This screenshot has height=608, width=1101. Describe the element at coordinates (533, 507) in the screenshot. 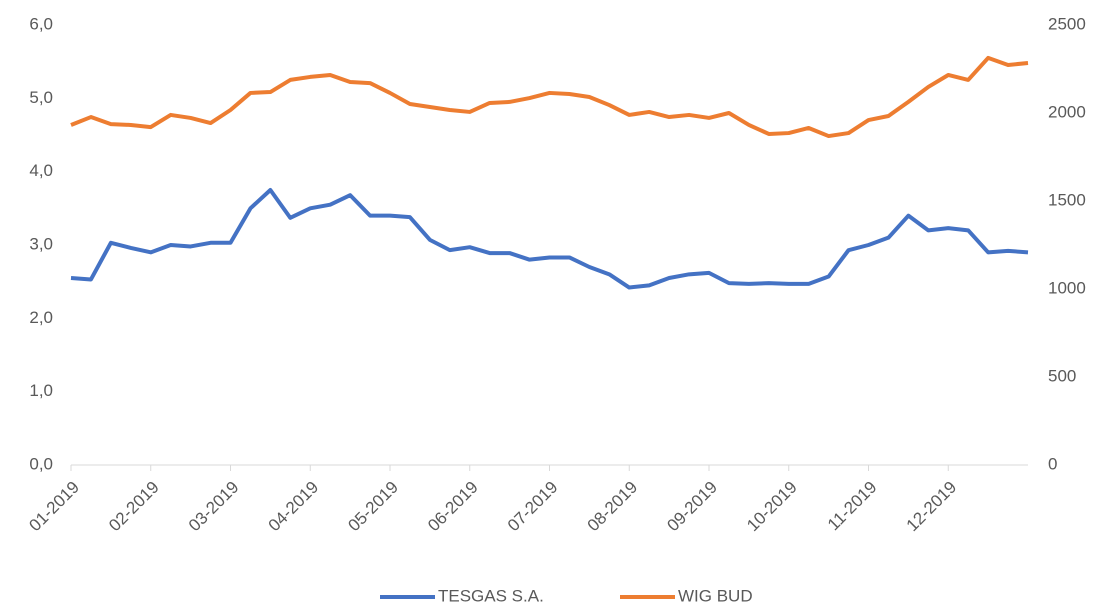

I see `x-tick-label: 07-2019` at that location.